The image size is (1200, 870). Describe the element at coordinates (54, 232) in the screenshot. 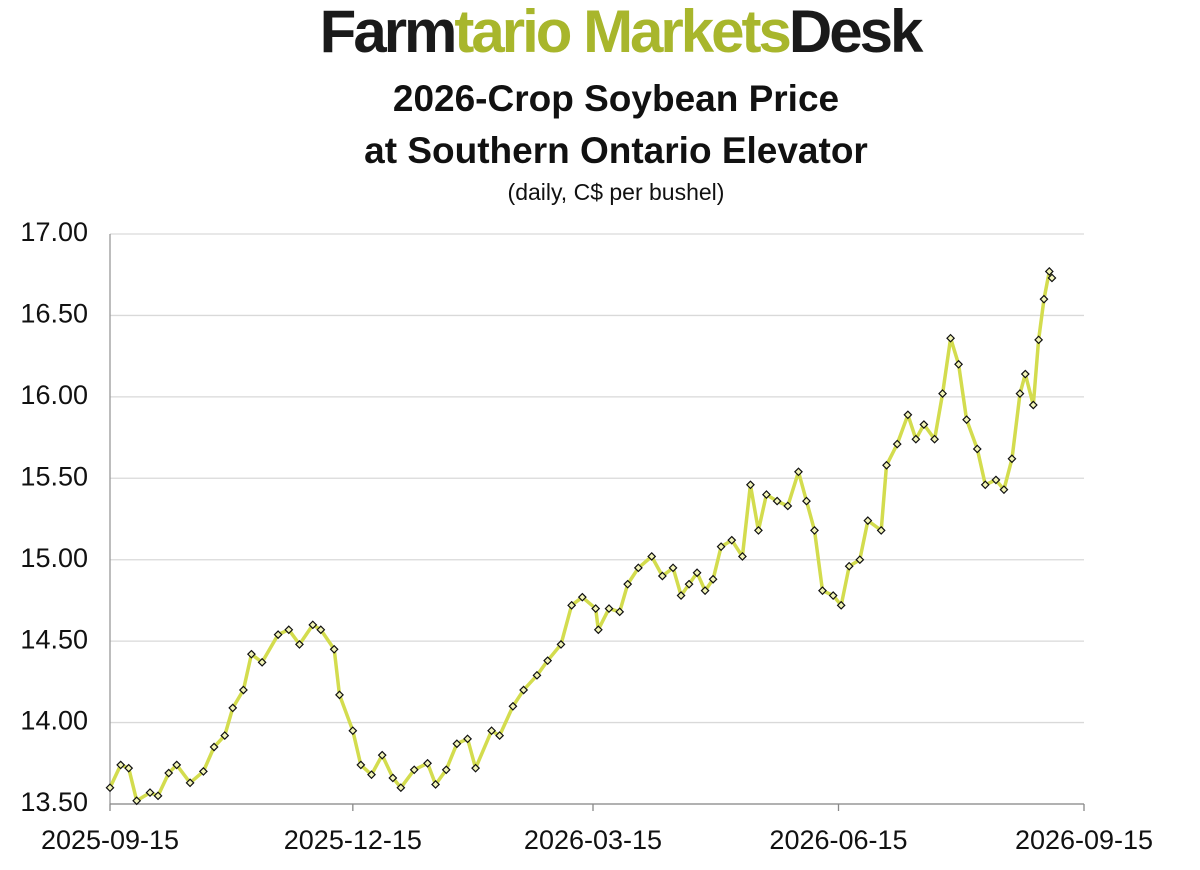

I see `y-tick-label: 17.00` at that location.